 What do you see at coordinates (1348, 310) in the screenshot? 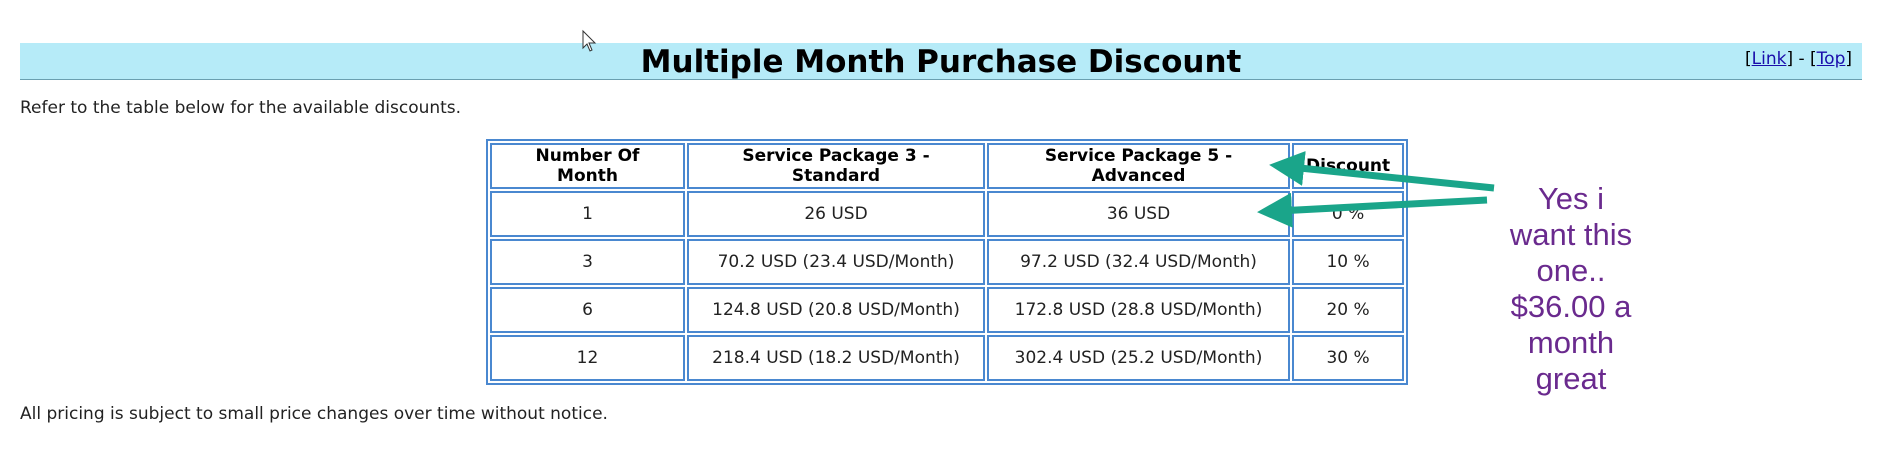
I see `table-cell: 20 %` at bounding box center [1348, 310].